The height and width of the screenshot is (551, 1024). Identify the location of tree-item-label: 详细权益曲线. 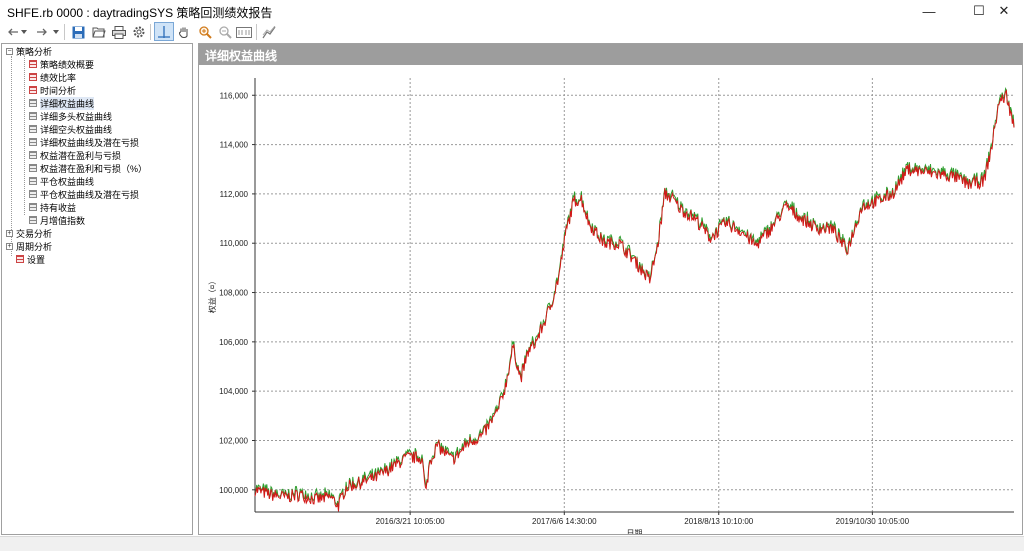
(67, 103).